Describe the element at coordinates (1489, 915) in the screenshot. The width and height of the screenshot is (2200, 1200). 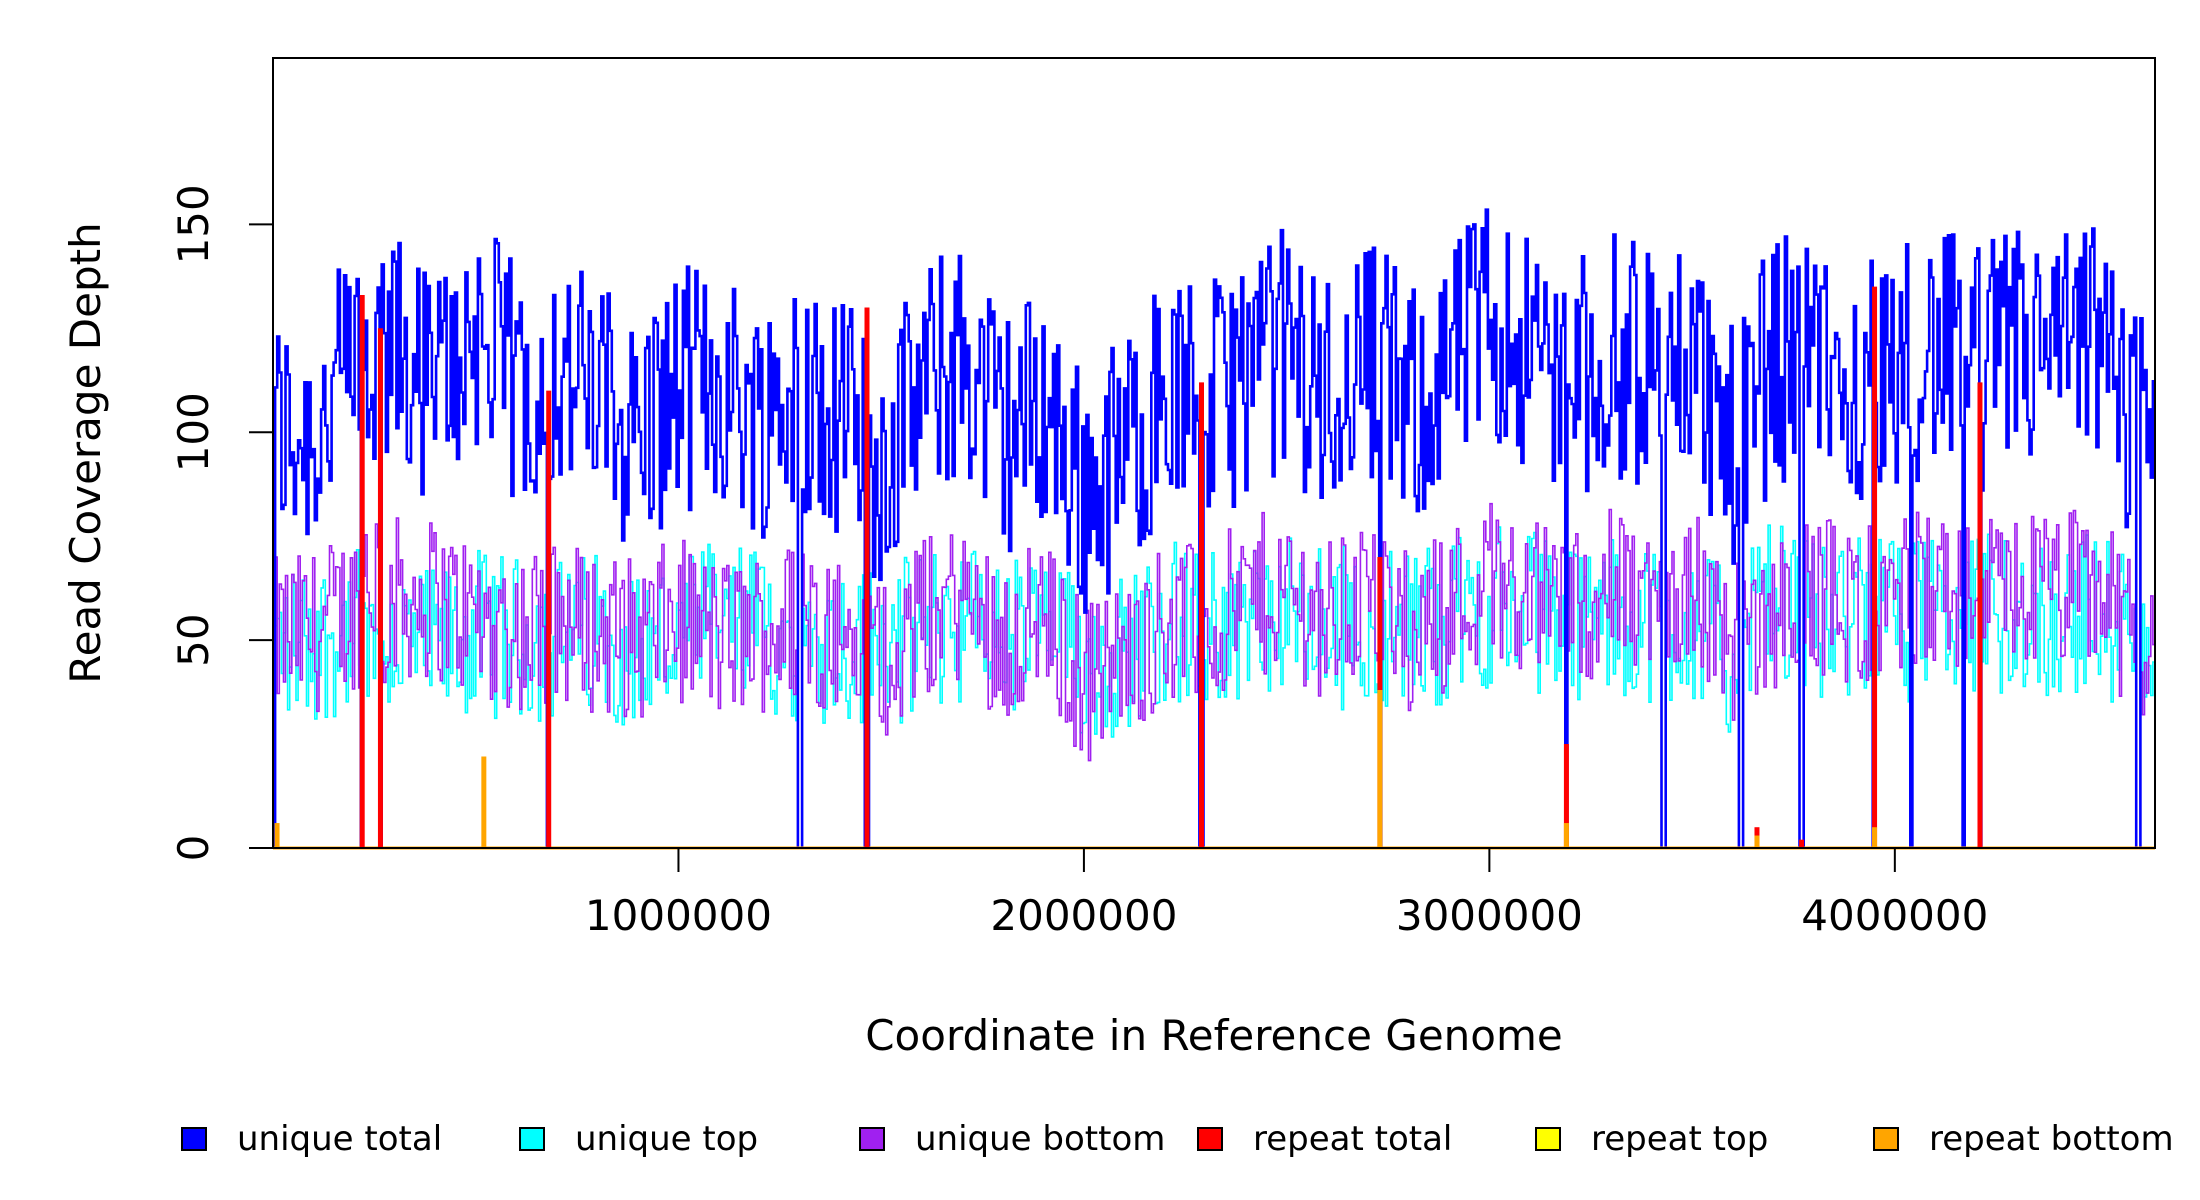
I see `x-tick-label: 3000000` at that location.